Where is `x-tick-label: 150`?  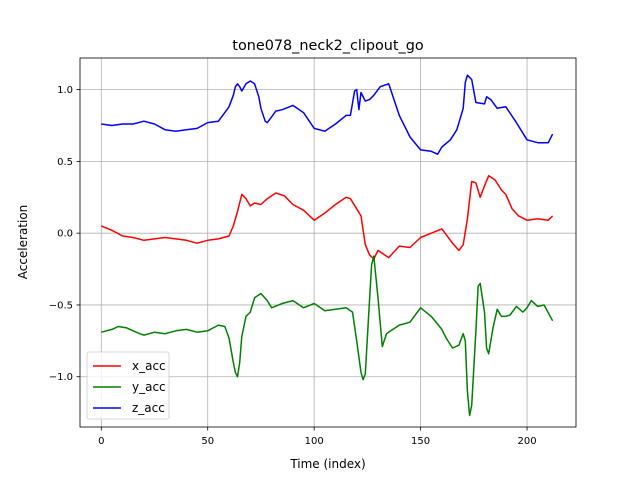 x-tick-label: 150 is located at coordinates (420, 441).